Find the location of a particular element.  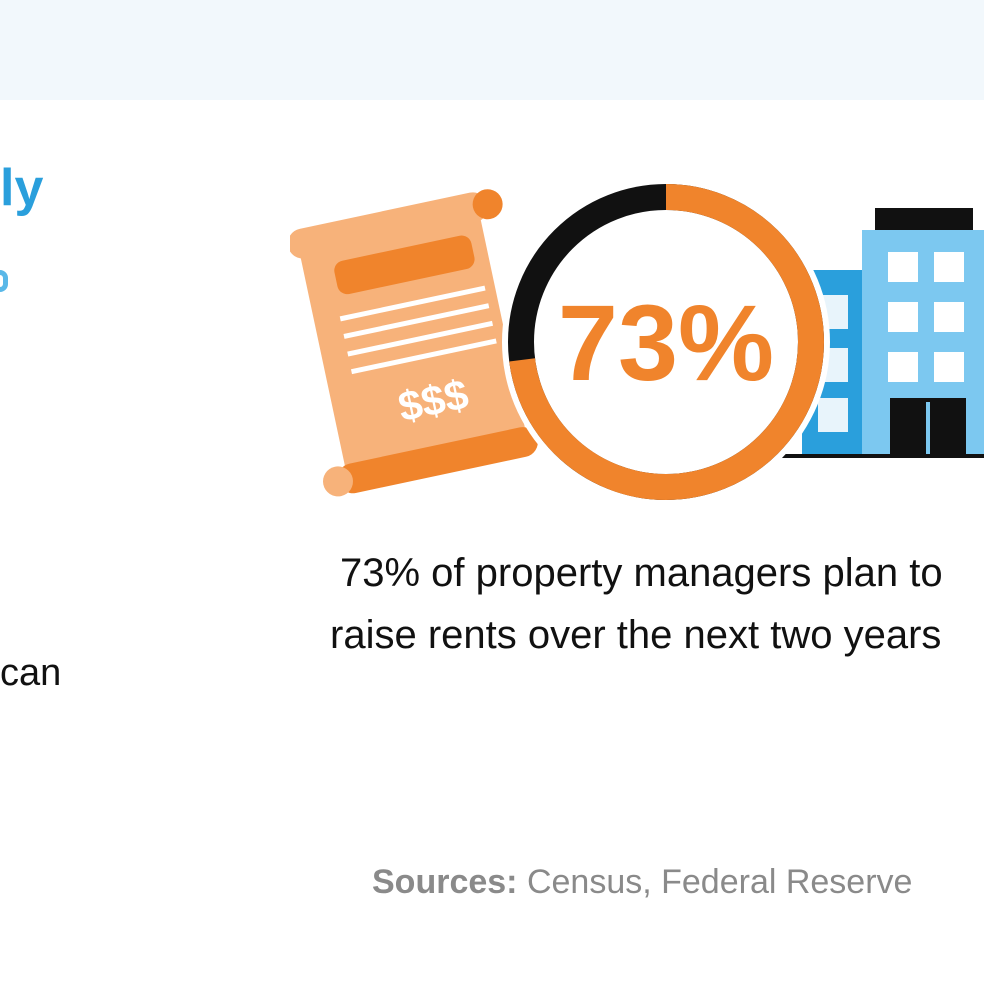

caption-line-2: raise rents over the next two years is located at coordinates (636, 635).